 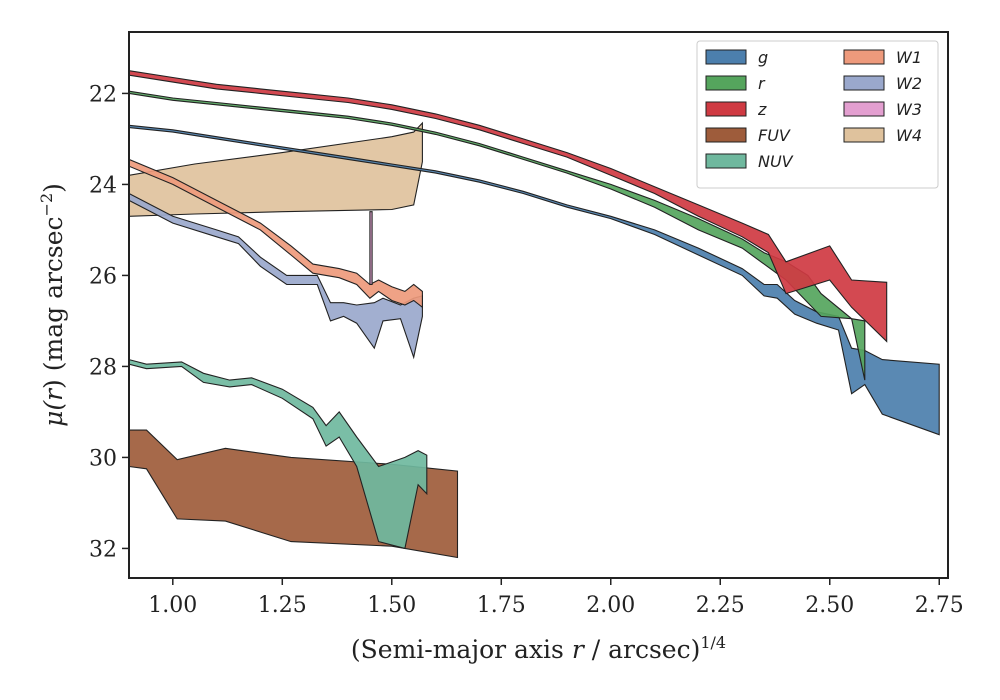 What do you see at coordinates (726, 135) in the screenshot?
I see `legend-swatch-fuv` at bounding box center [726, 135].